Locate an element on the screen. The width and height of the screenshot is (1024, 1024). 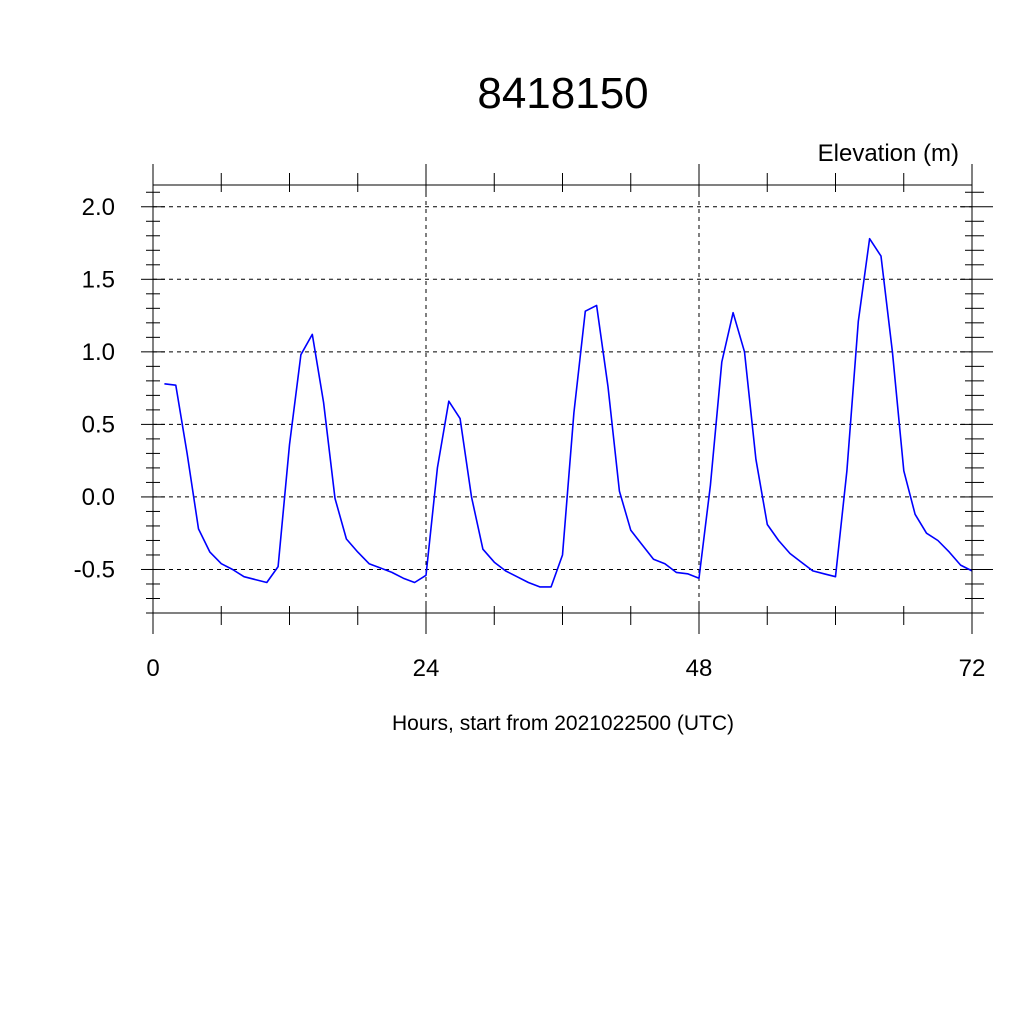
y-tick-label: 0.0 is located at coordinates (98, 497).